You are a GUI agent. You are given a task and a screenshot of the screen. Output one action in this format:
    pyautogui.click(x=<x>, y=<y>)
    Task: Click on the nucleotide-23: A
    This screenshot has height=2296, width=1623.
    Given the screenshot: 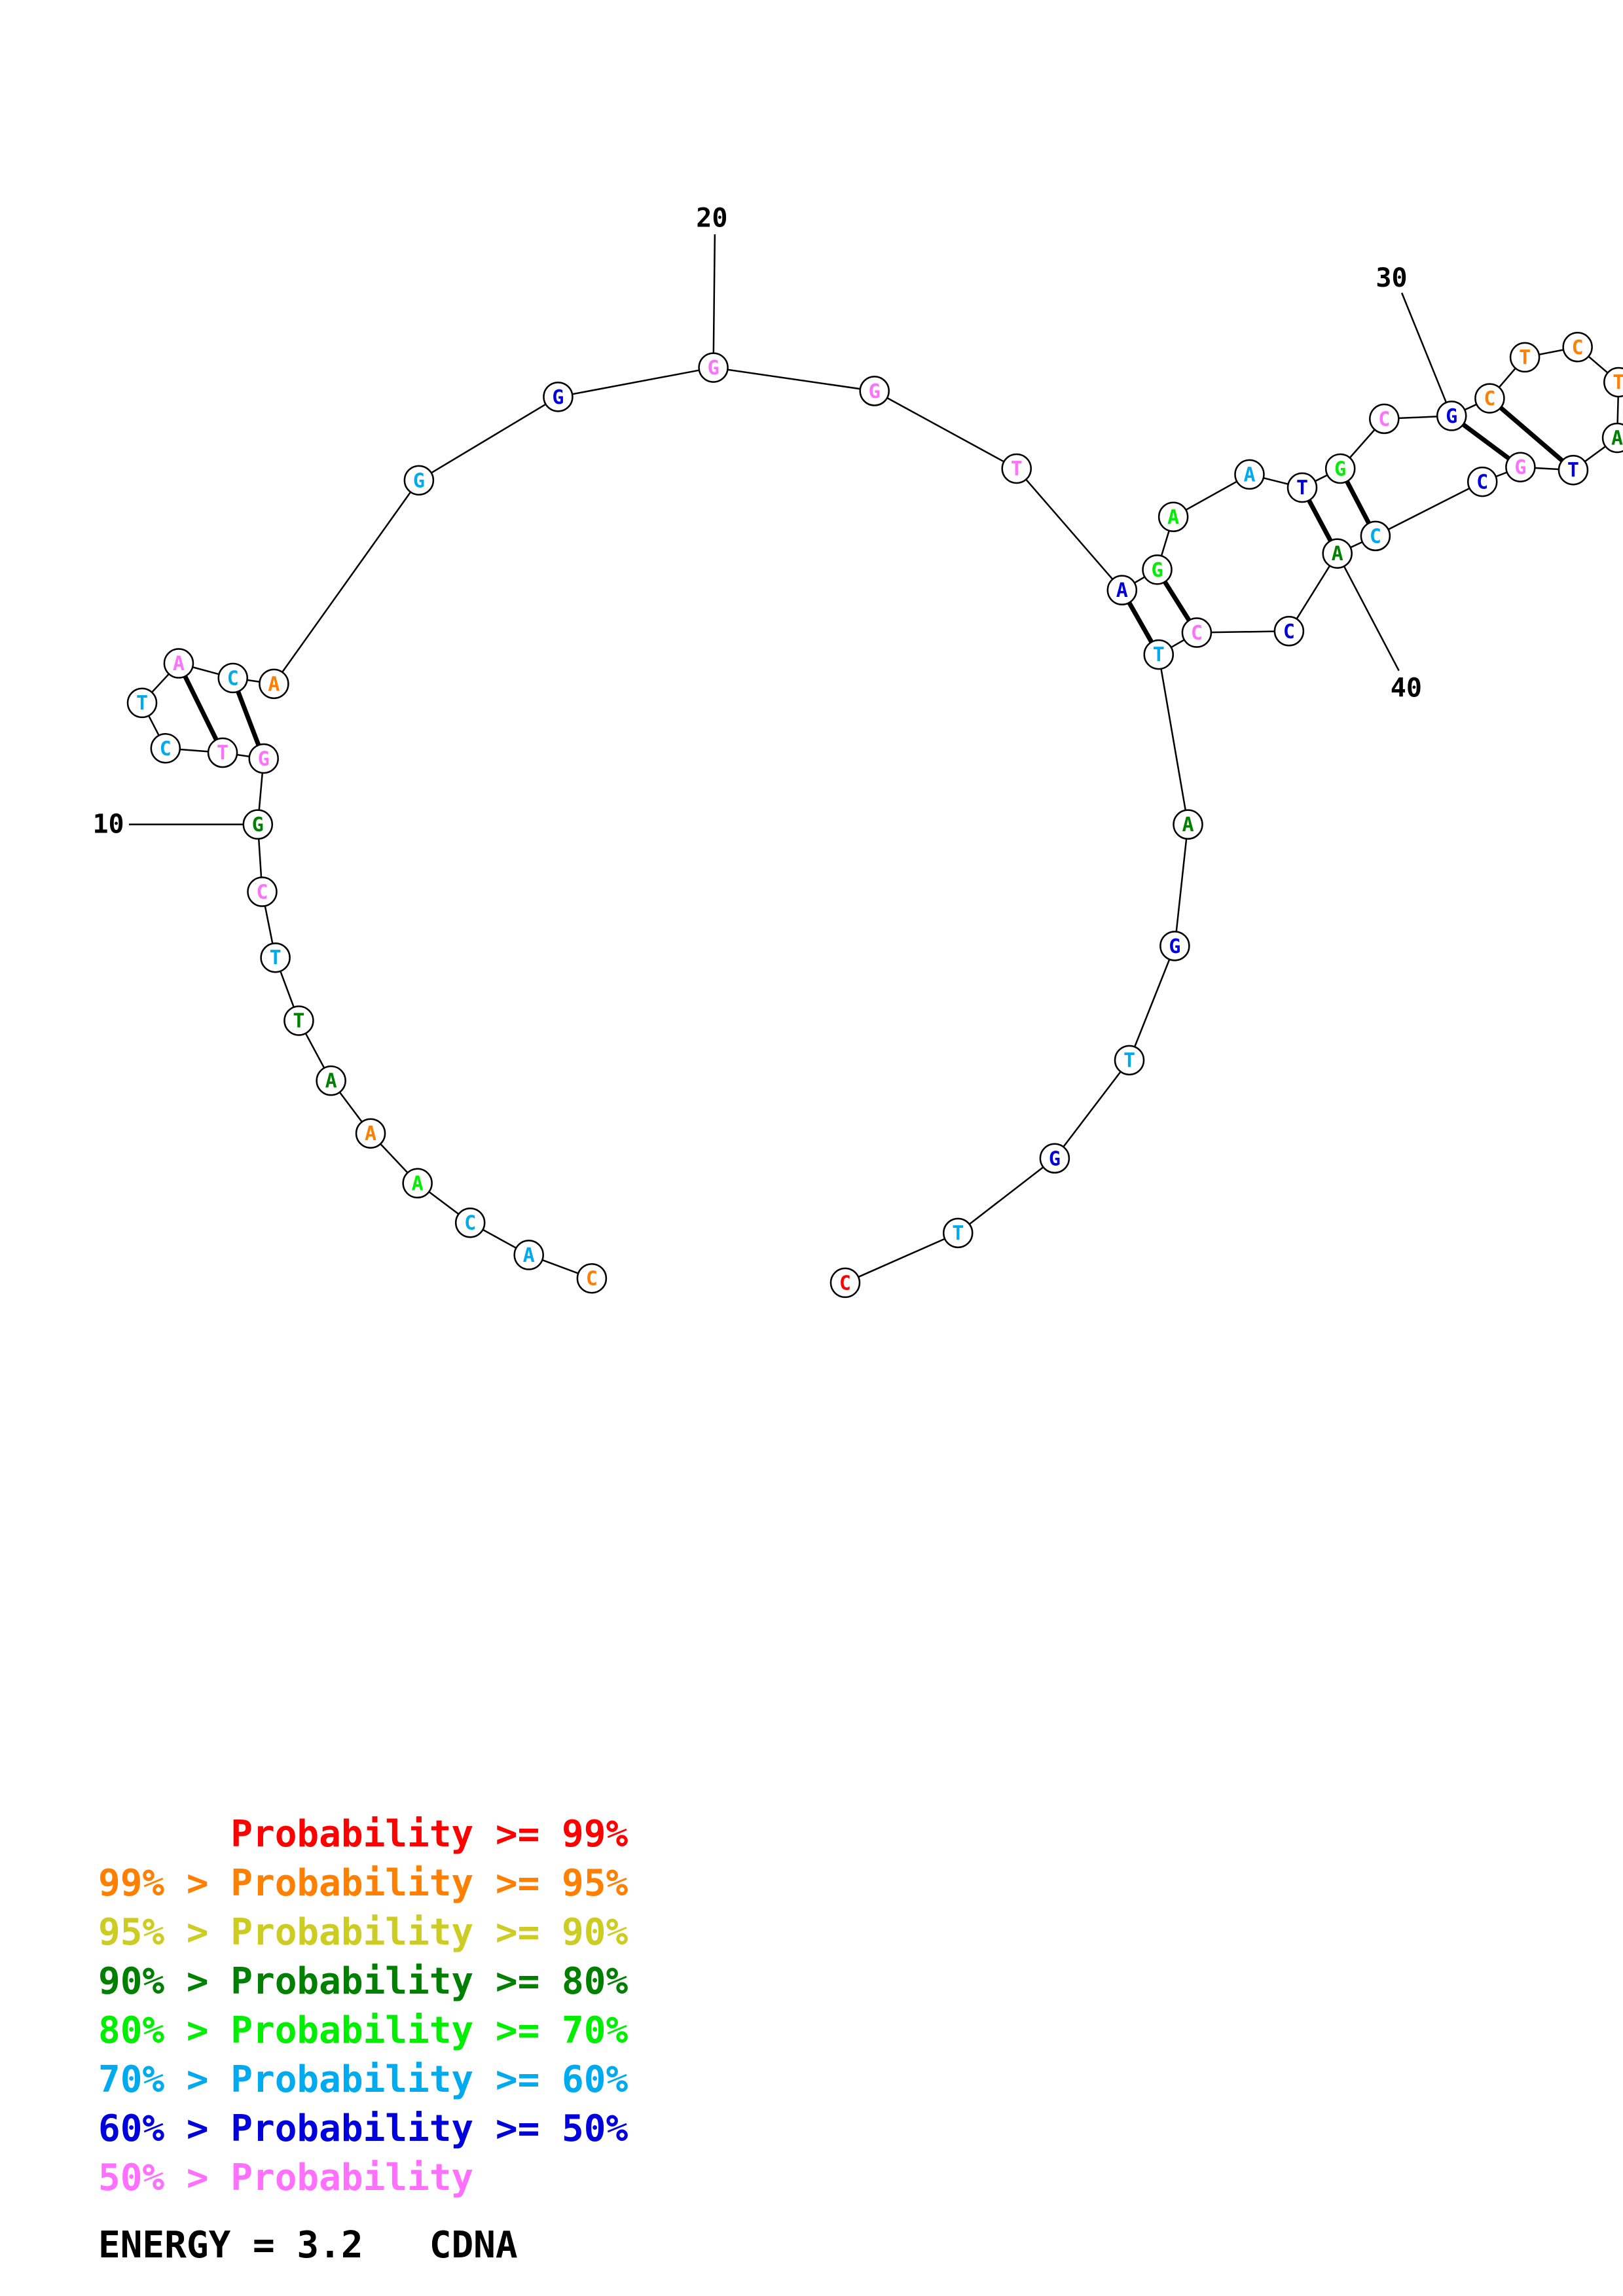 What is the action you would take?
    pyautogui.click(x=1122, y=590)
    